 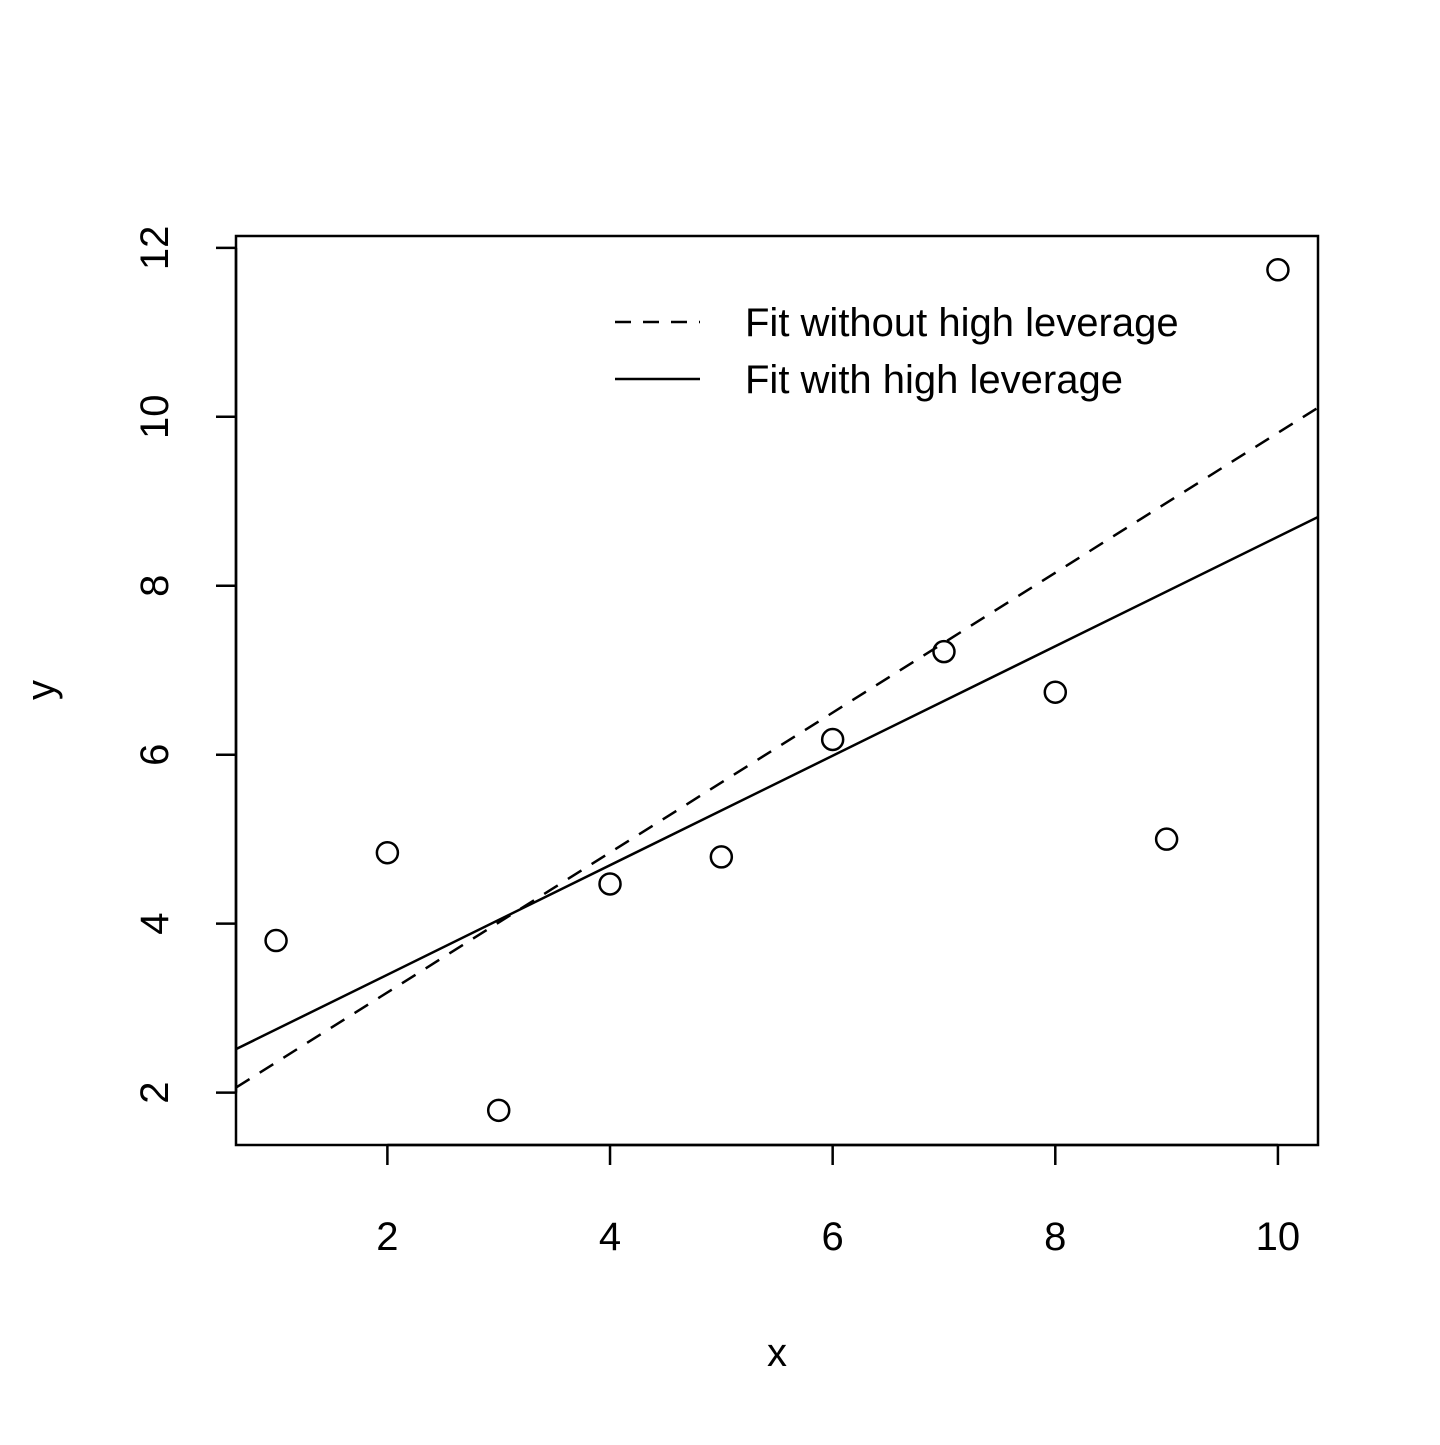 I want to click on legend-label: Fit with high leverage, so click(x=934, y=380).